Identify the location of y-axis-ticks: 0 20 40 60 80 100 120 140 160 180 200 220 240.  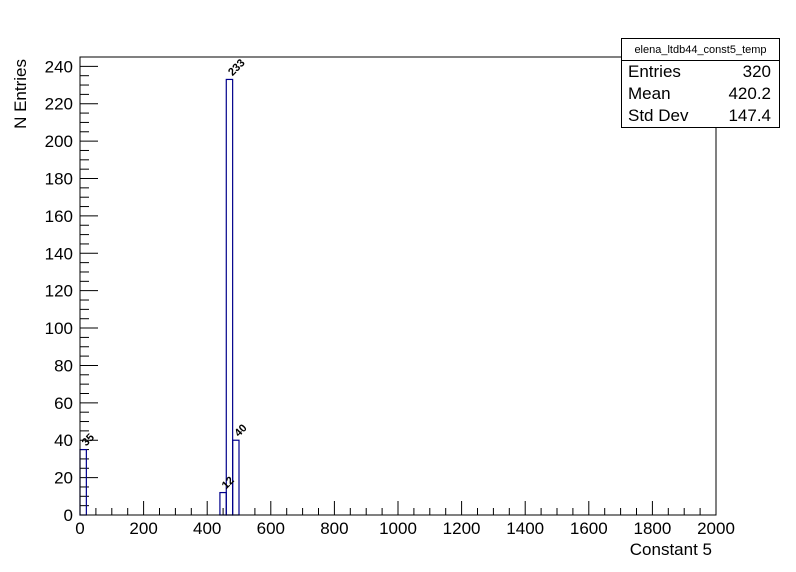
(71, 290).